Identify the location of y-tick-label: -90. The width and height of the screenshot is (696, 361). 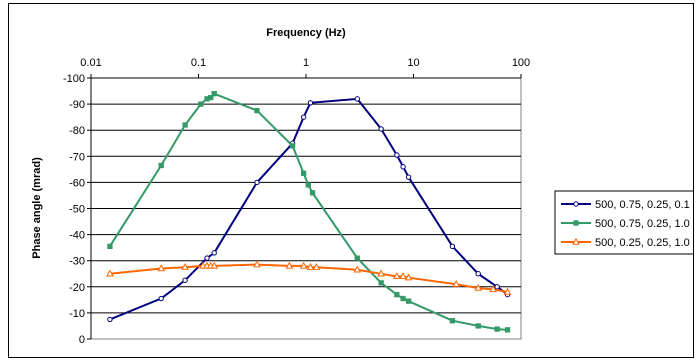
(77, 105).